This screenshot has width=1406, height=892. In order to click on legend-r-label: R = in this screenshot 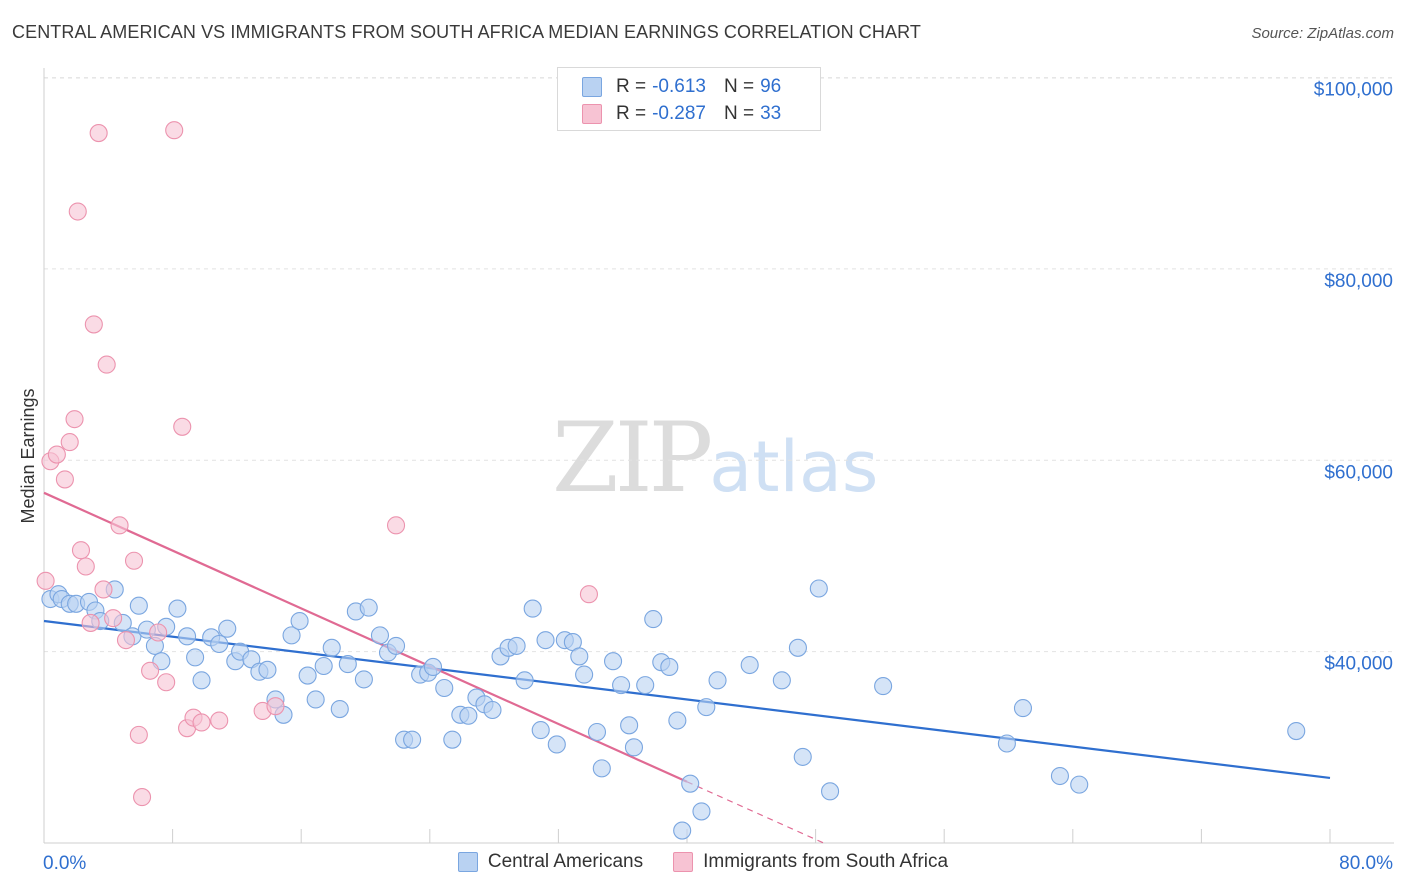, I will do `click(631, 86)`.